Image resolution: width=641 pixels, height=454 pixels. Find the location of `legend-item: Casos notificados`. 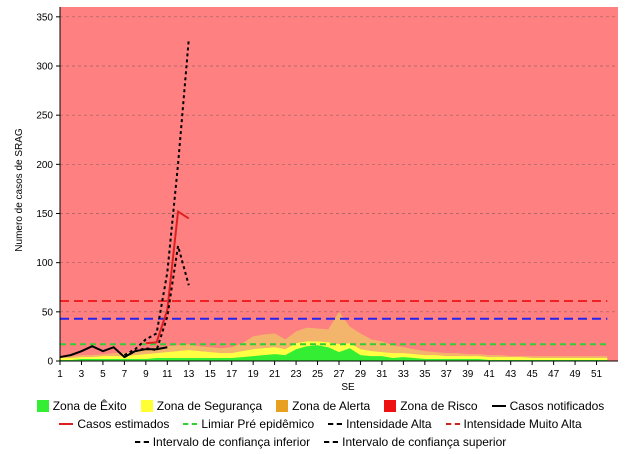

legend-item: Casos notificados is located at coordinates (548, 406).